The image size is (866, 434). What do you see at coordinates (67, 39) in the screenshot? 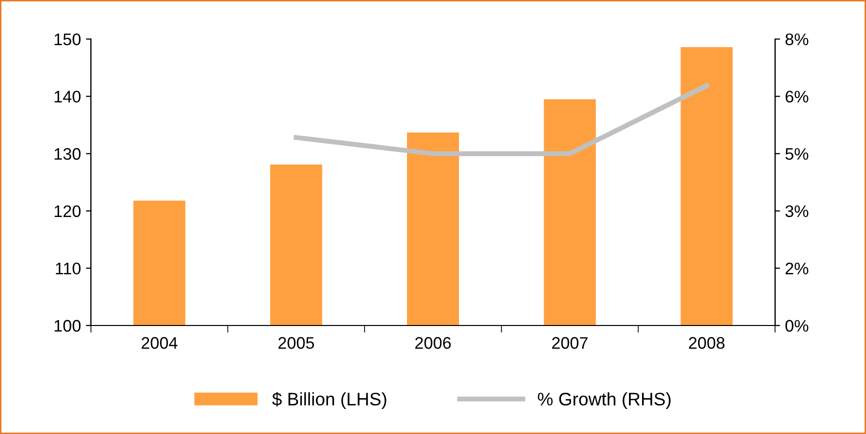
I see `y-tick-label: 150` at bounding box center [67, 39].